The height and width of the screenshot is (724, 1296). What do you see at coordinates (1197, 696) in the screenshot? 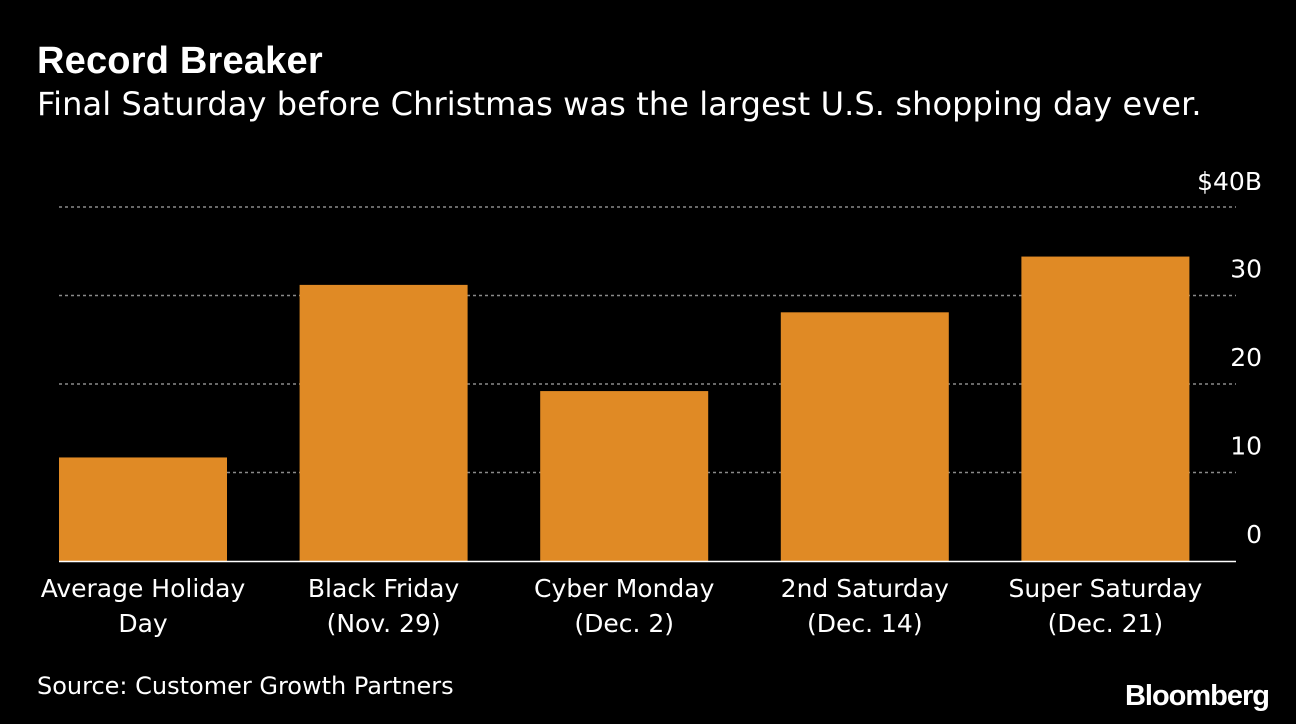
I see `bloomberg-logo: Bloomberg` at bounding box center [1197, 696].